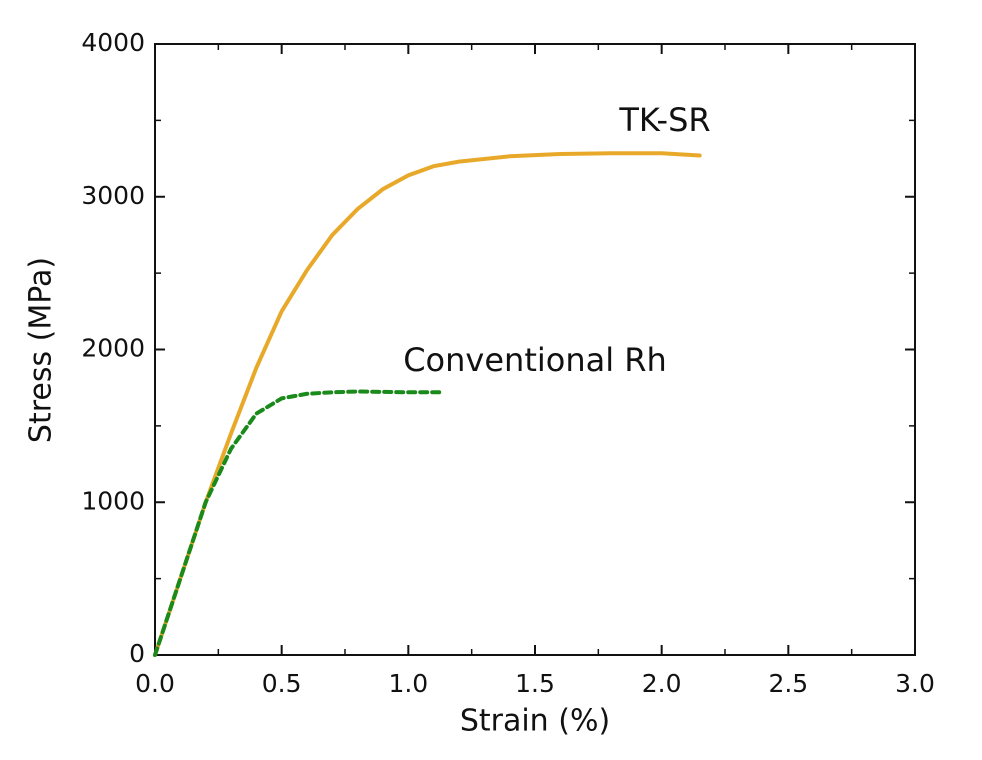  Describe the element at coordinates (664, 120) in the screenshot. I see `series-label: TK-SR` at that location.